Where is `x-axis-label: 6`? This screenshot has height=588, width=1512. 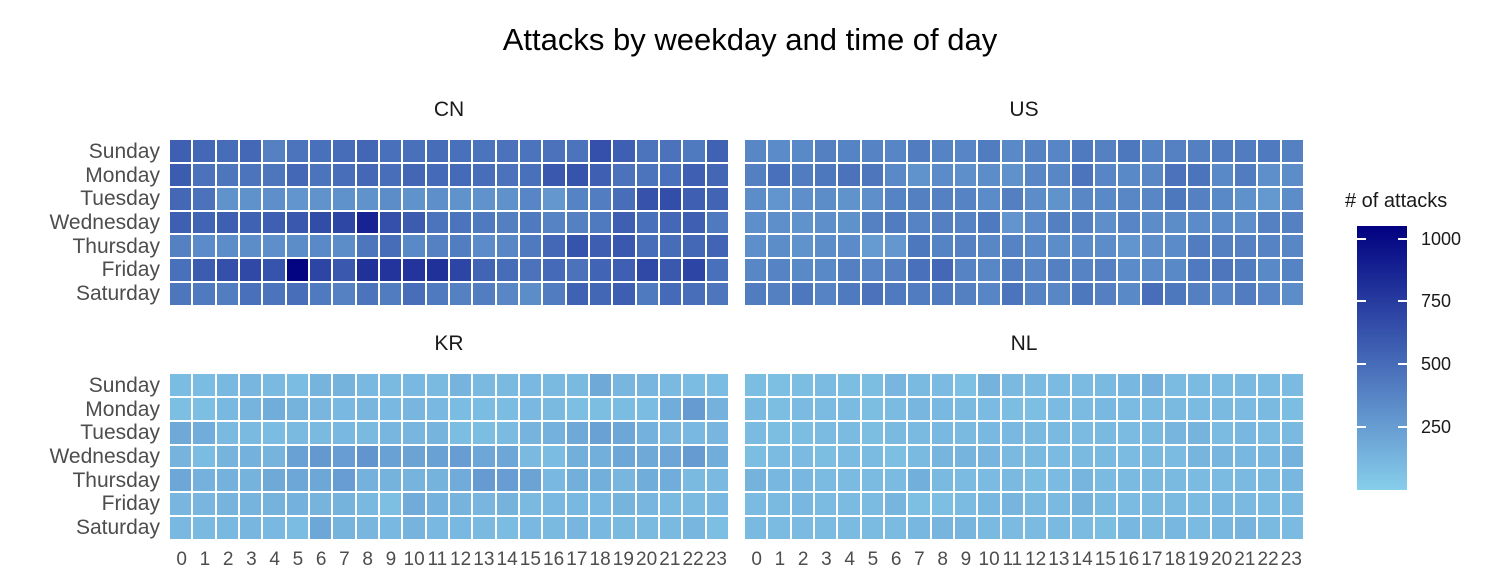
x-axis-label: 6 is located at coordinates (896, 559).